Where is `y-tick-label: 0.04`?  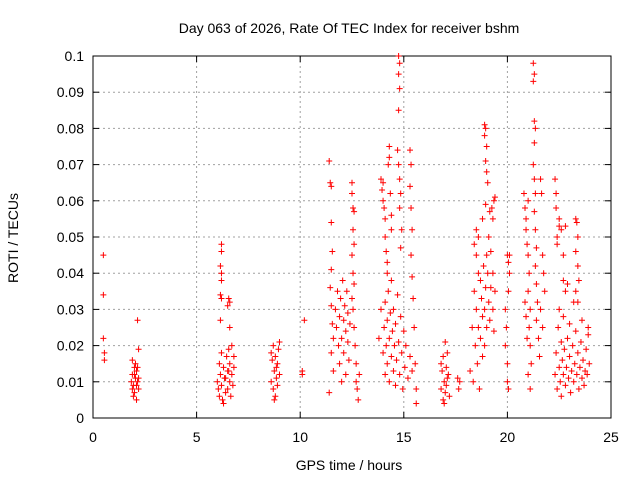
y-tick-label: 0.04 is located at coordinates (70, 273).